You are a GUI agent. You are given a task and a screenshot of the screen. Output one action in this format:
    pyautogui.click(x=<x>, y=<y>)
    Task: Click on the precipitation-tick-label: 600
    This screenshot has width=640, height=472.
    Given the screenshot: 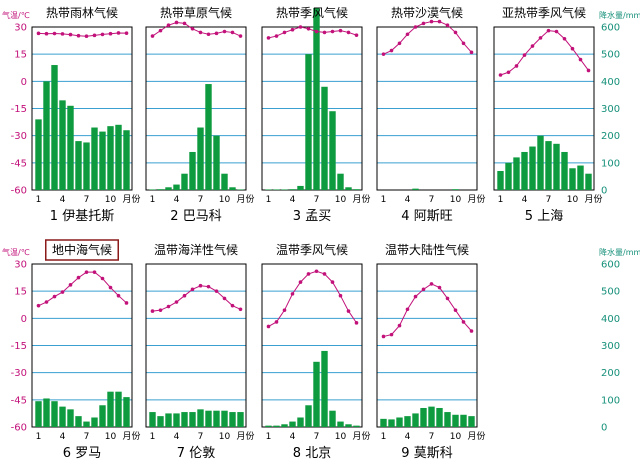 What is the action you would take?
    pyautogui.click(x=610, y=28)
    